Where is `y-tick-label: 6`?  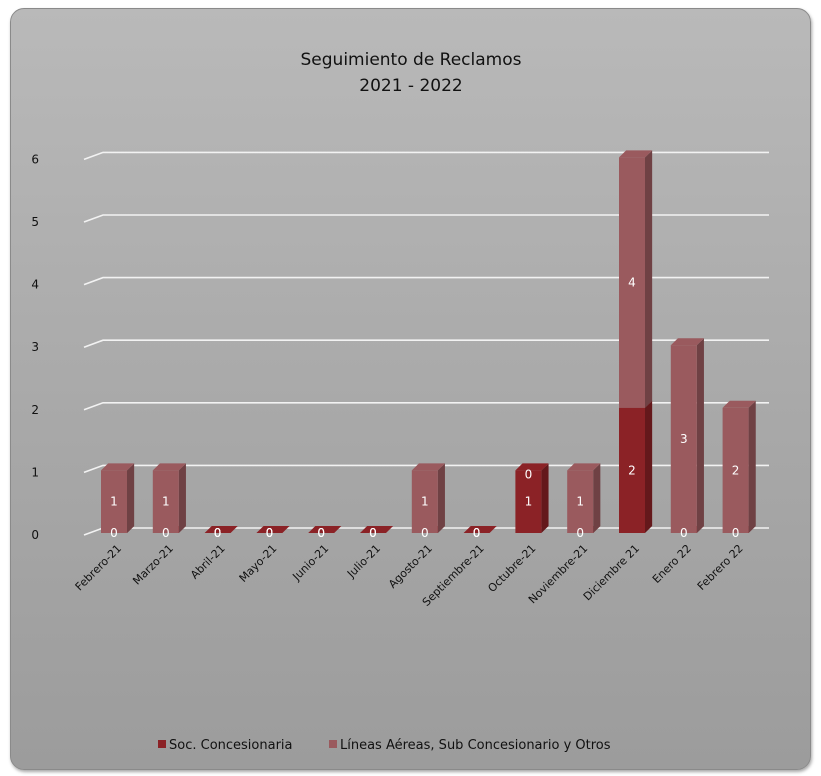
y-tick-label: 6 is located at coordinates (35, 159).